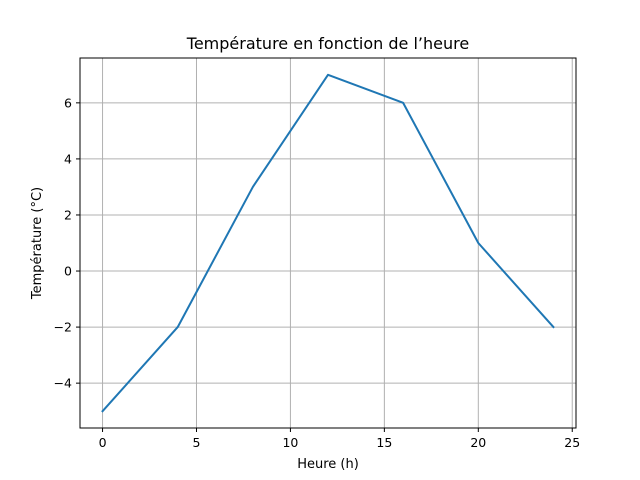 The image size is (640, 480). Describe the element at coordinates (68, 158) in the screenshot. I see `y-tick-label: 4` at that location.